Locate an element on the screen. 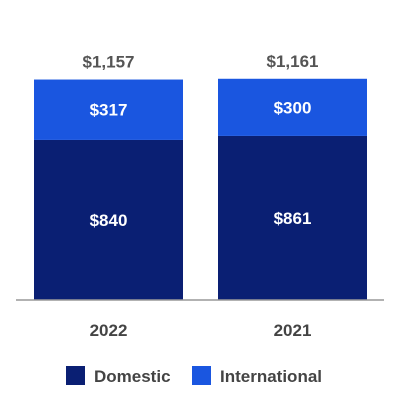 The width and height of the screenshot is (400, 400). total-label-2021: $1,161 is located at coordinates (293, 61).